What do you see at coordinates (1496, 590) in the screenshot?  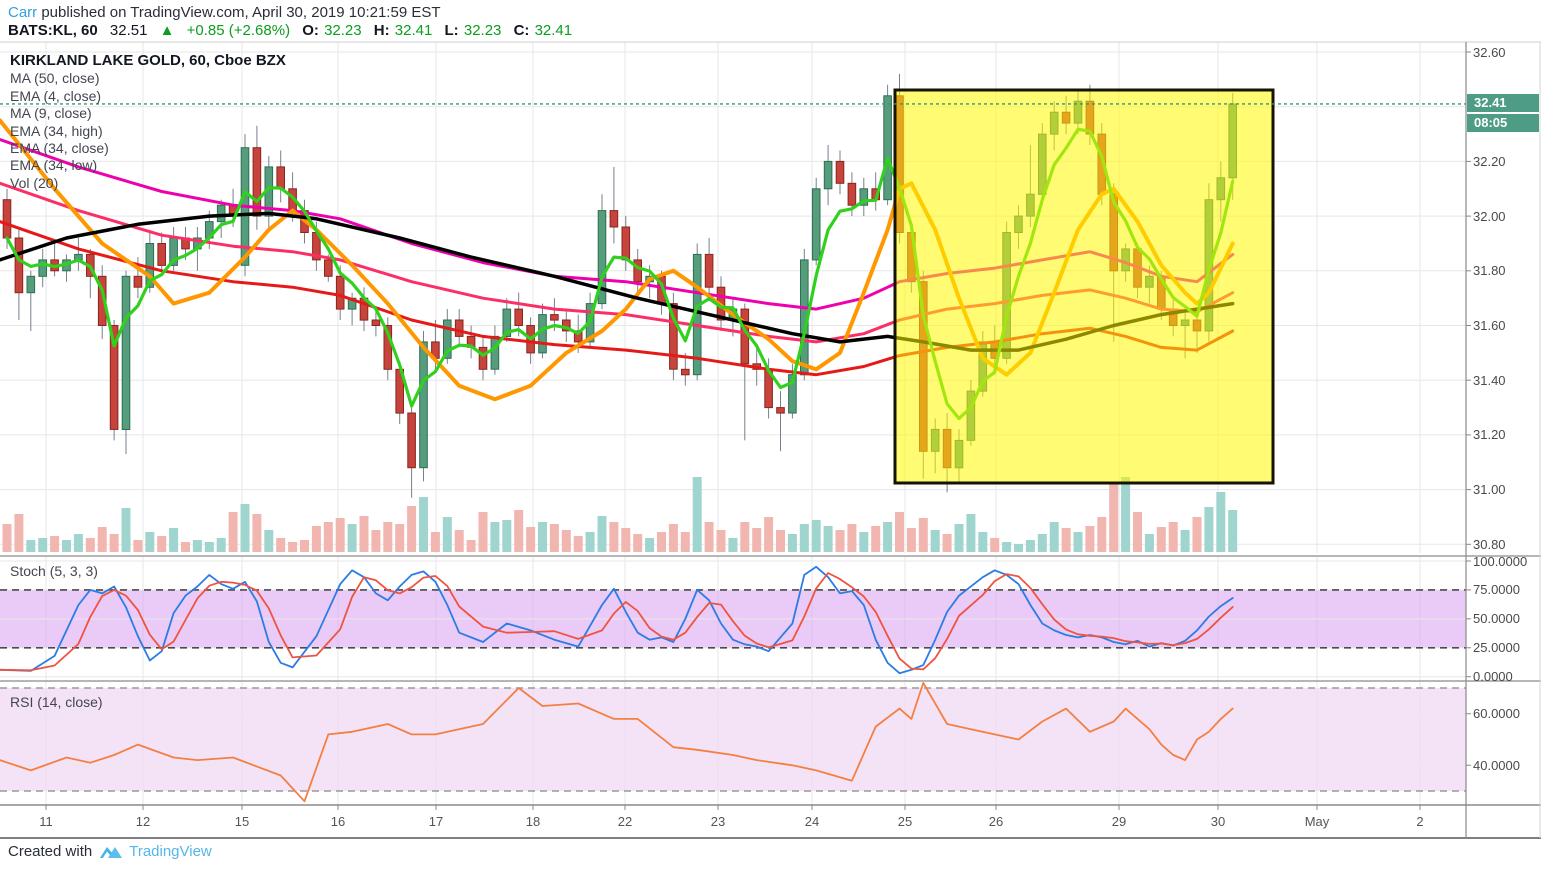 I see `stoch-axis-label: 75.0000` at bounding box center [1496, 590].